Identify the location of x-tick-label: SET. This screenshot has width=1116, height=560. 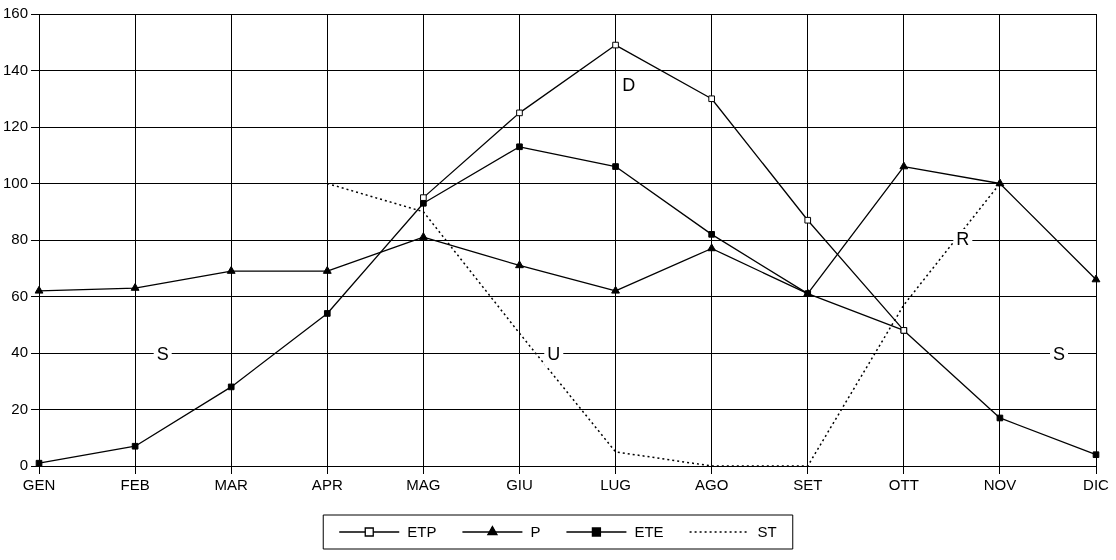
(808, 485).